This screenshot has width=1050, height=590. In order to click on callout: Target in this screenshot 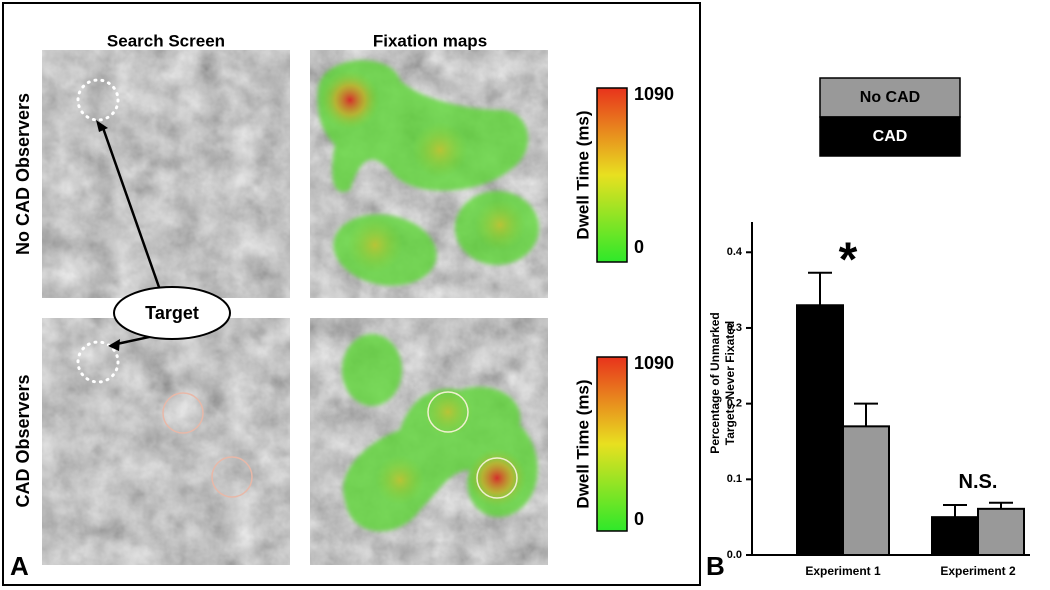, I will do `click(172, 313)`.